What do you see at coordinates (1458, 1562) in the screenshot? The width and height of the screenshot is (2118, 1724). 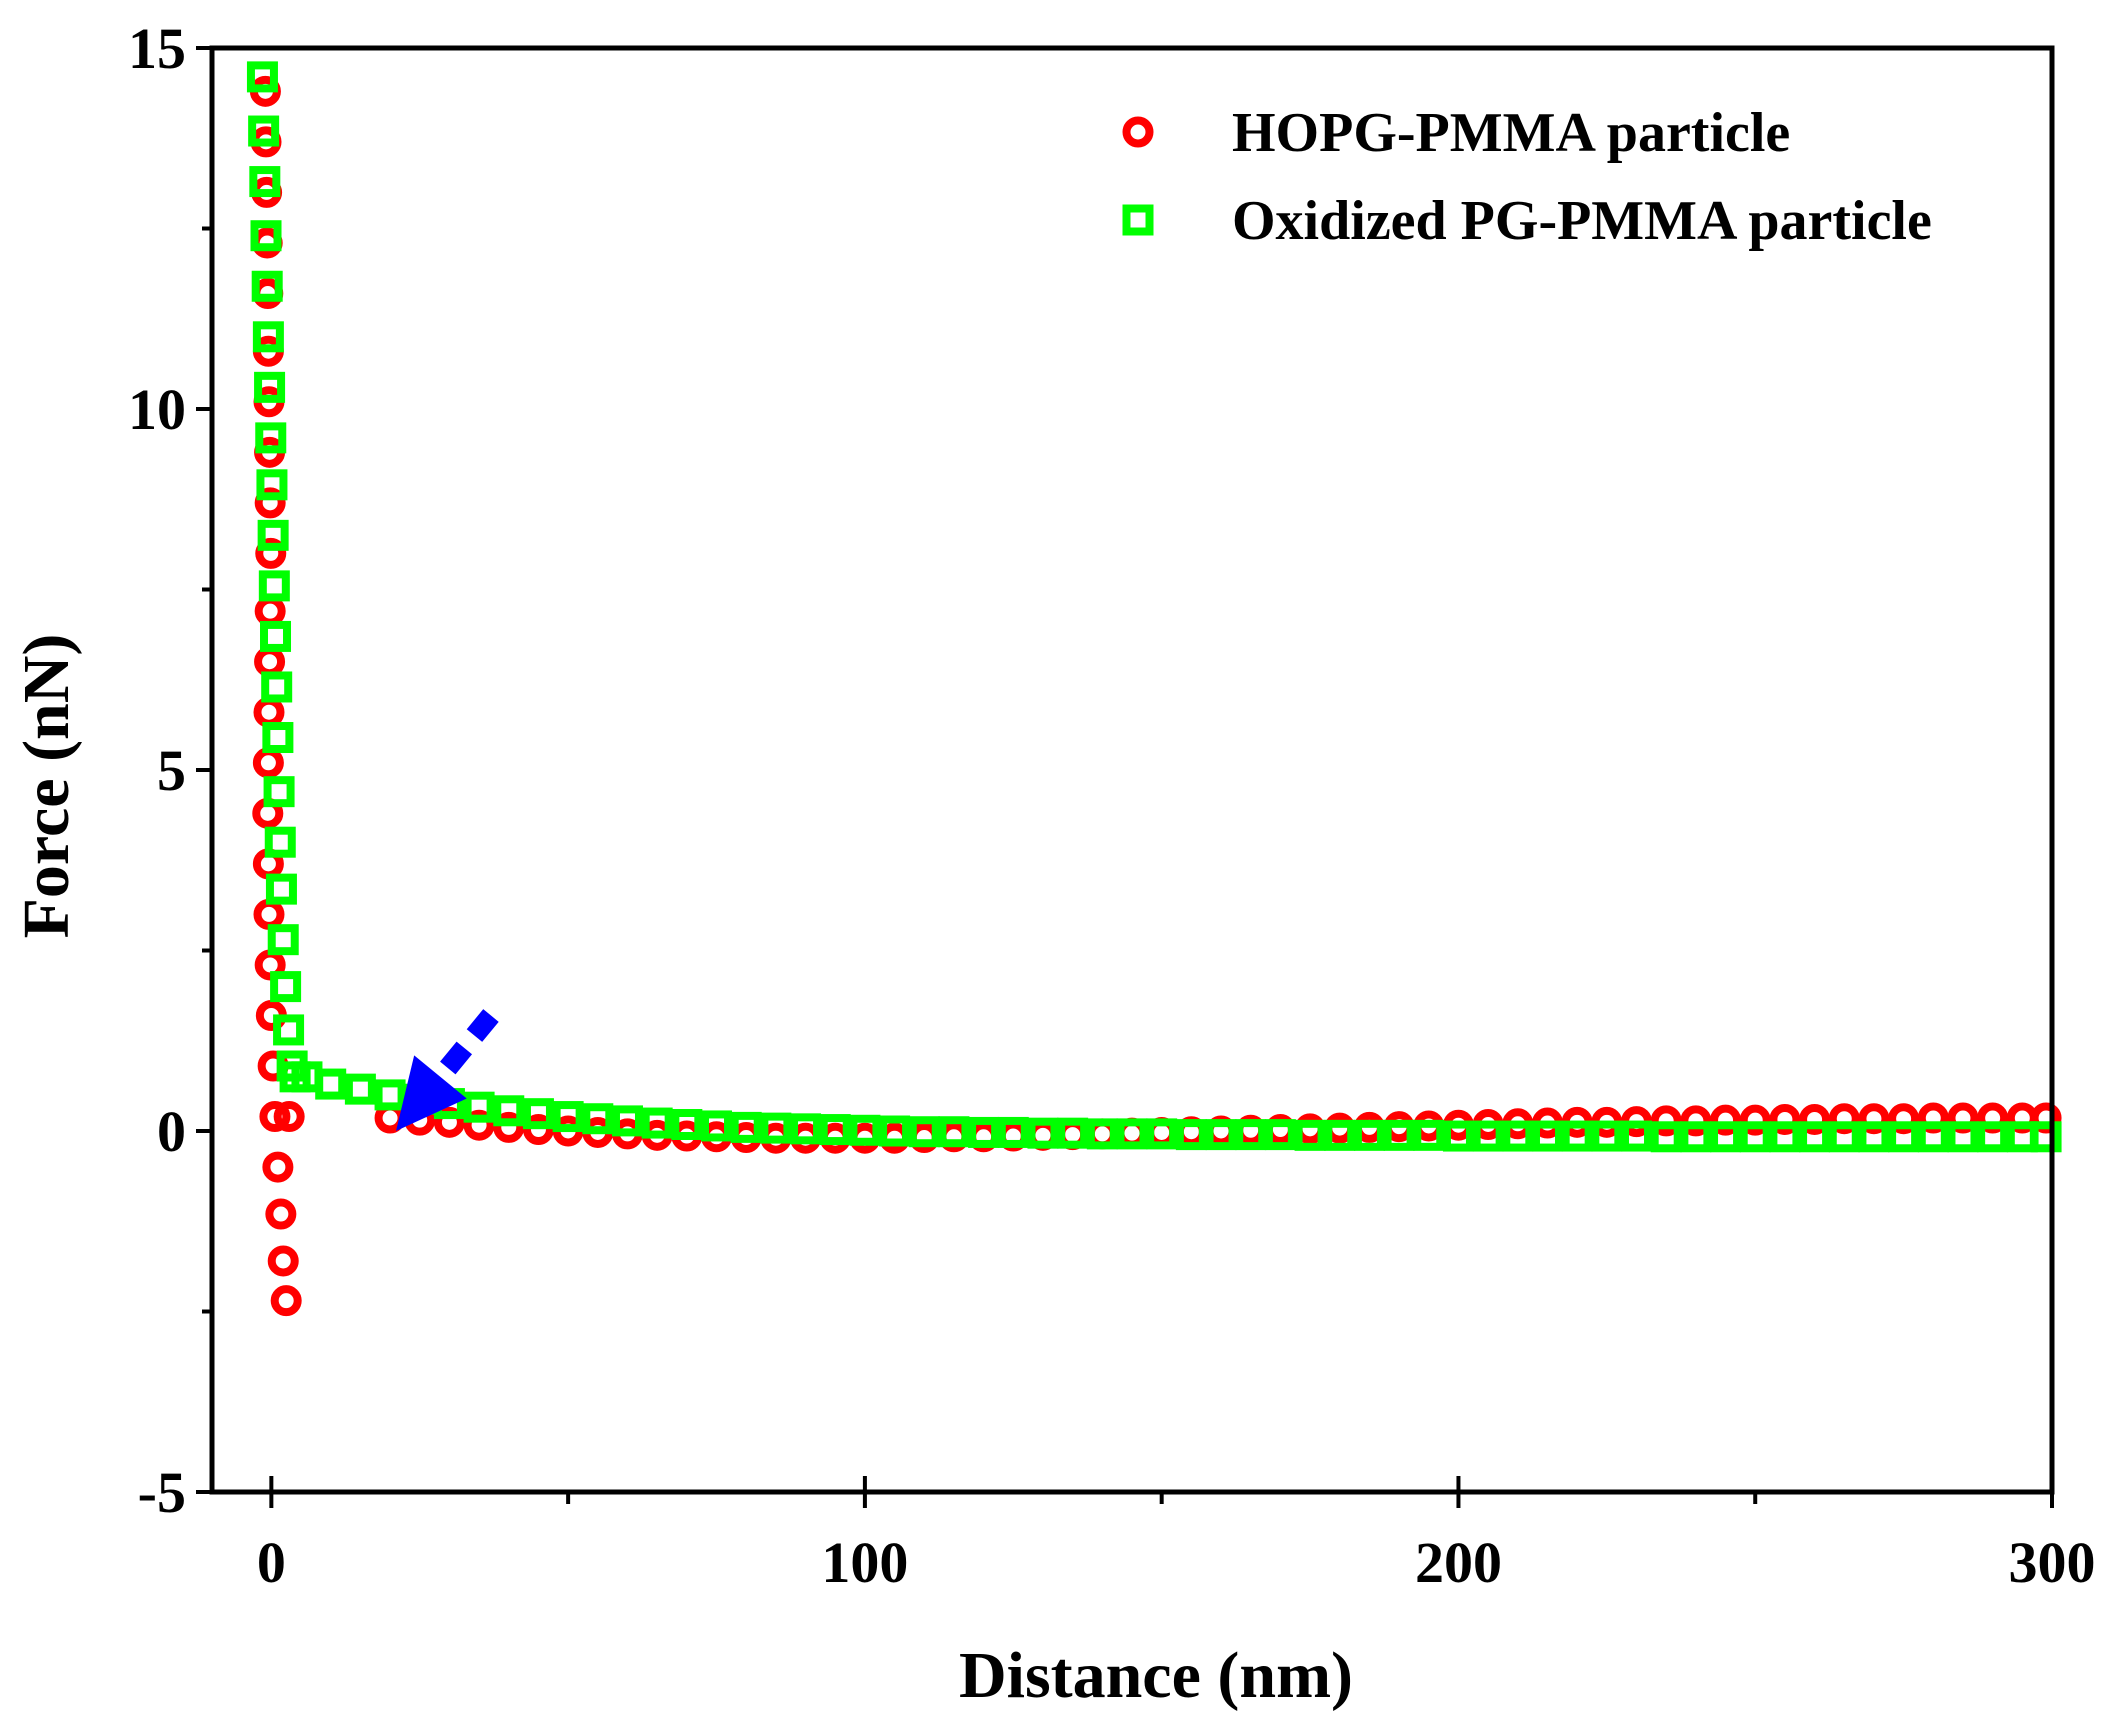 I see `x-tick-label: 200` at bounding box center [1458, 1562].